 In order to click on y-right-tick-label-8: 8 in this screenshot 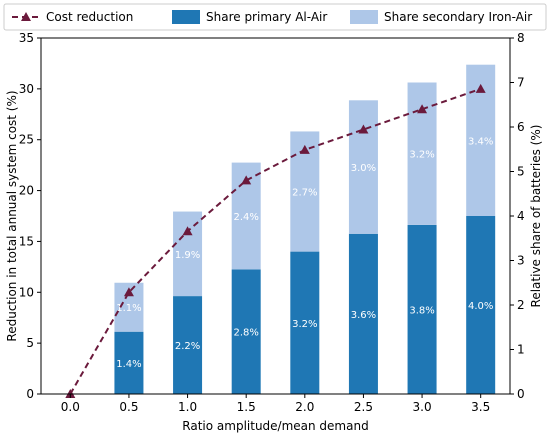, I will do `click(521, 38)`.